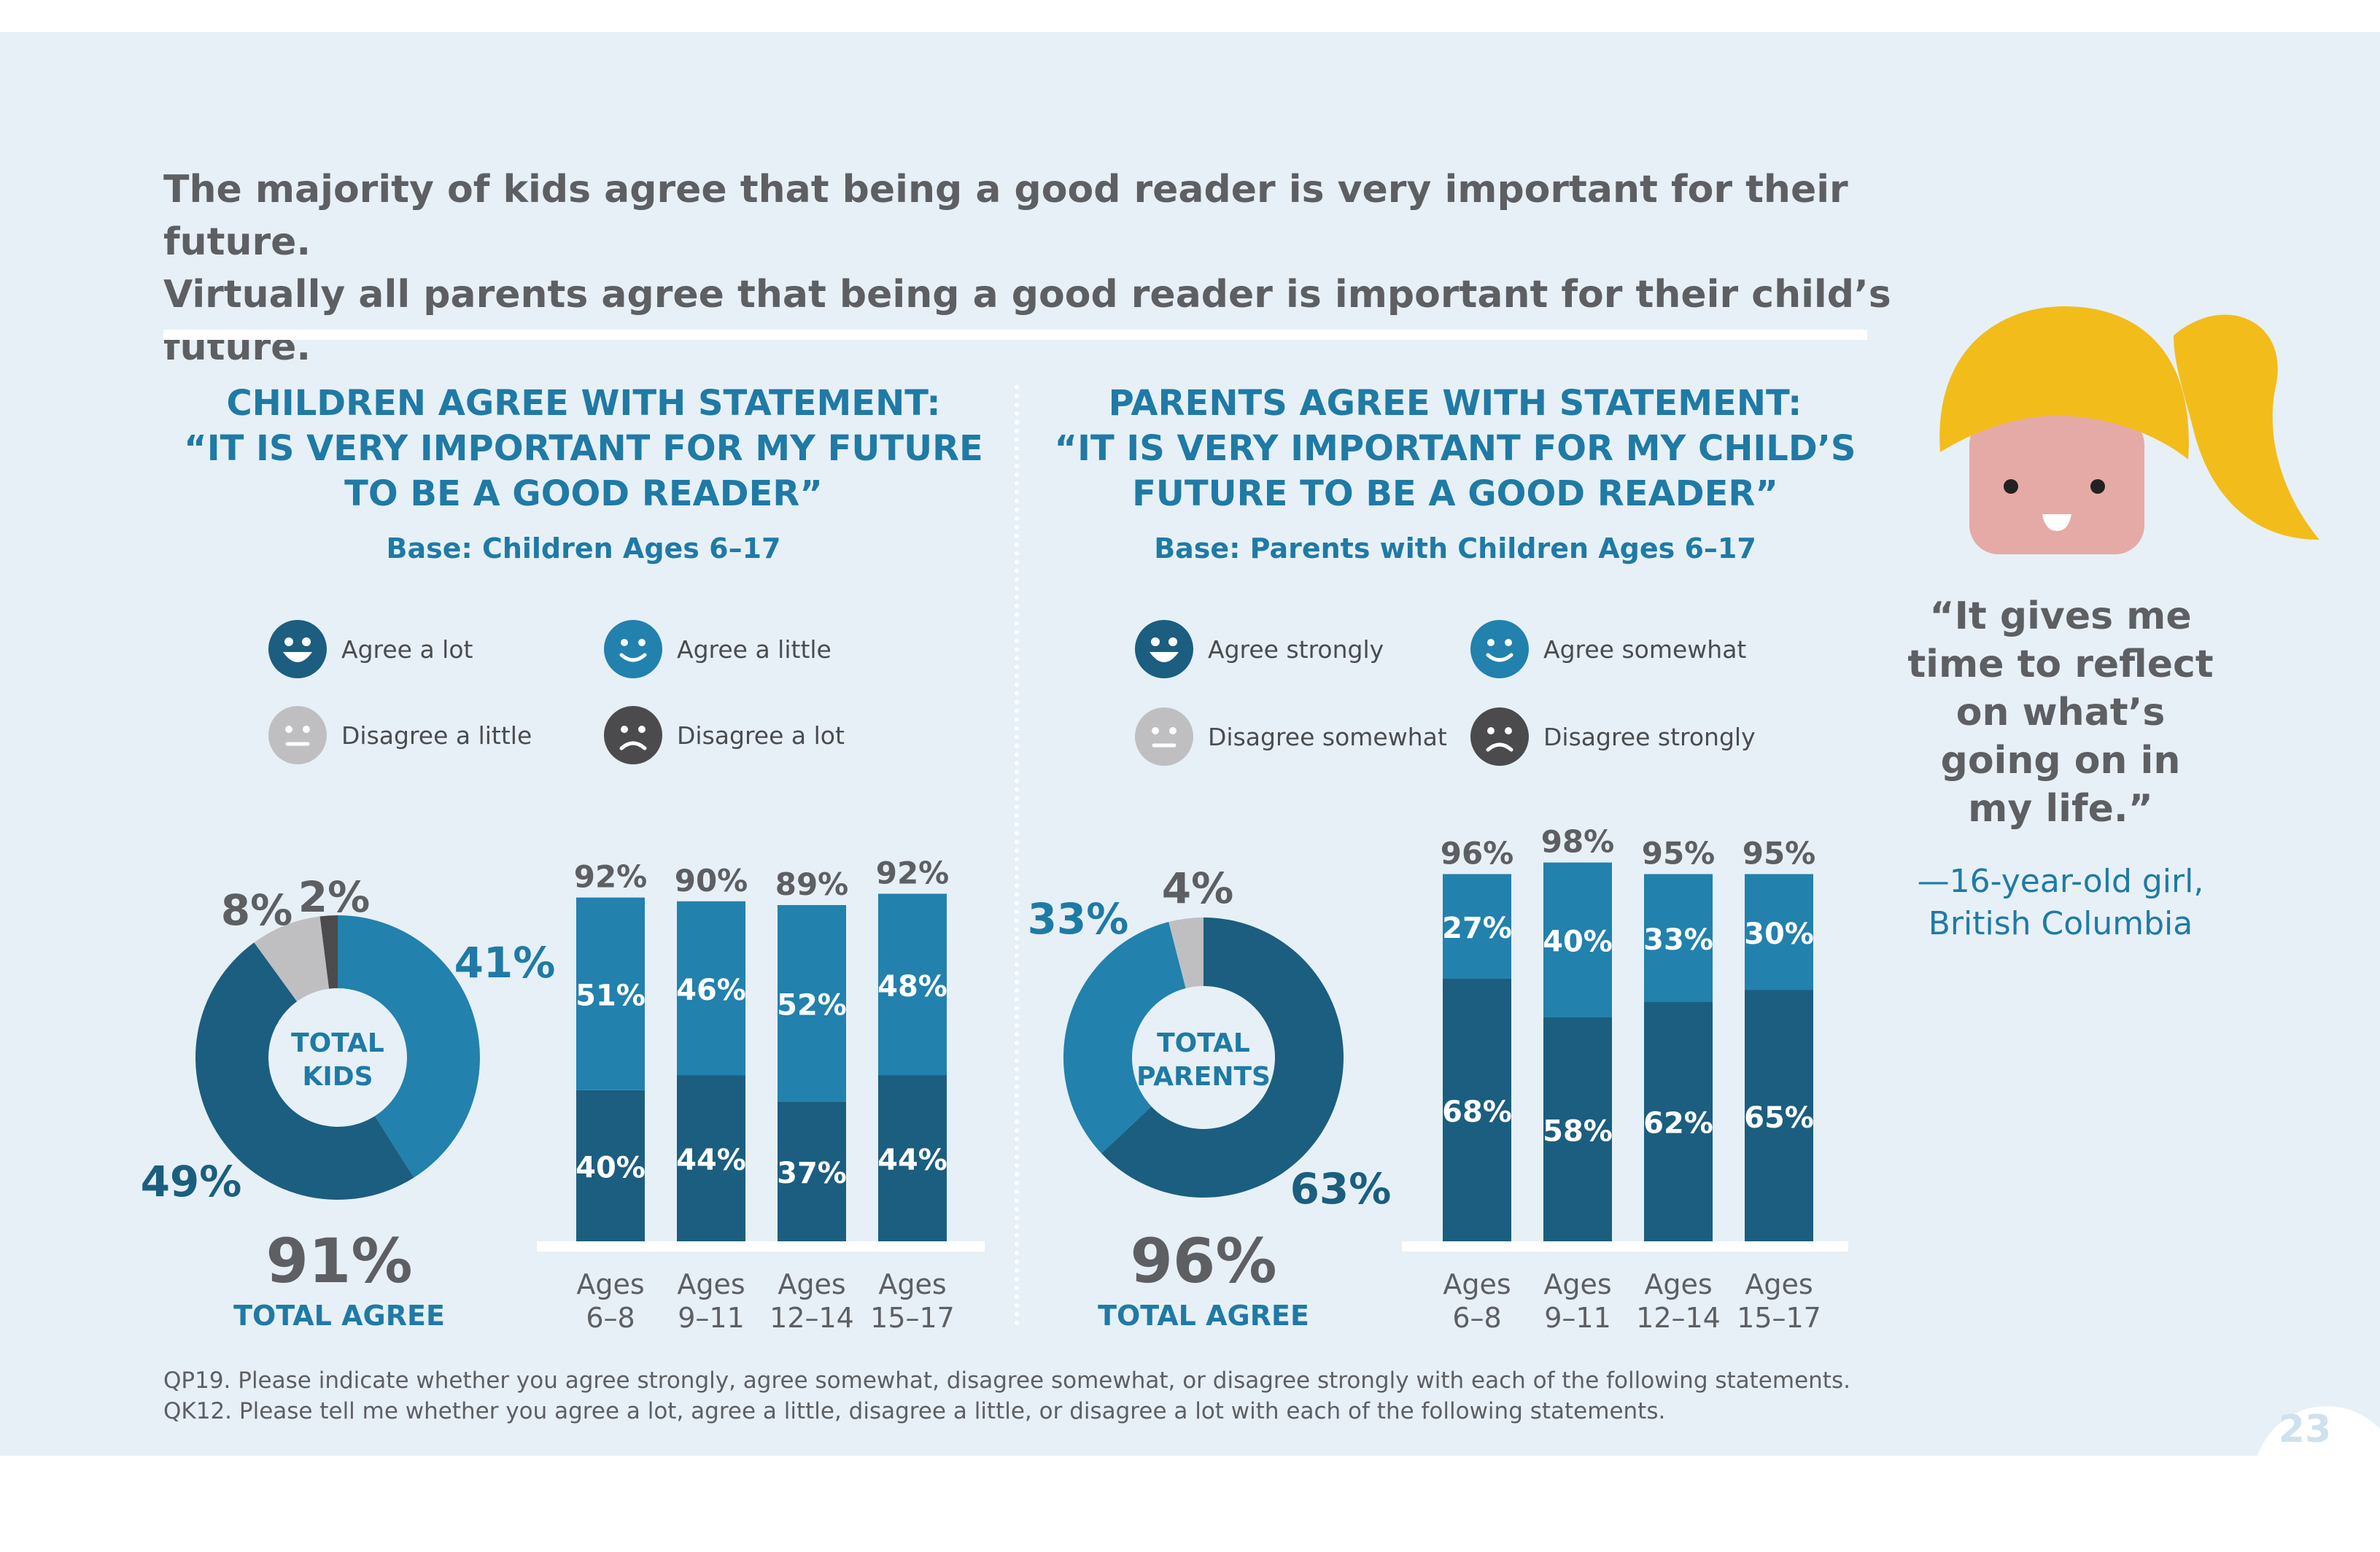 The width and height of the screenshot is (2380, 1552). Describe the element at coordinates (1203, 1077) in the screenshot. I see `donut-center-label: PARENTS` at that location.